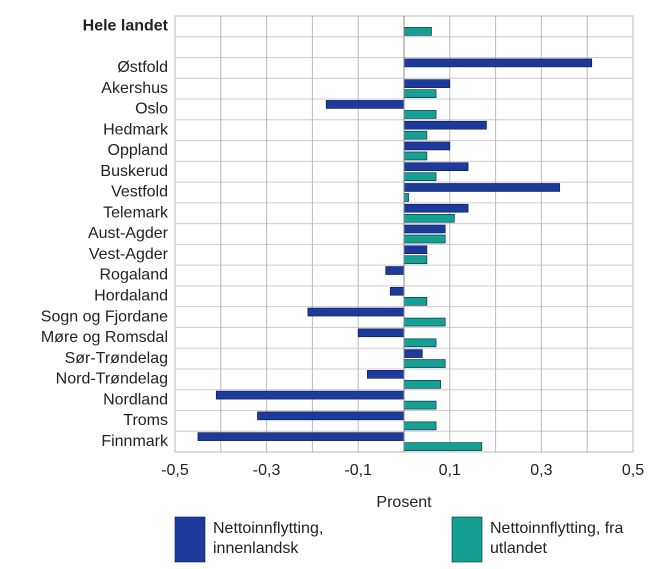  I want to click on legend-label: Nettoinnflytting, innenlandsk, so click(268, 538).